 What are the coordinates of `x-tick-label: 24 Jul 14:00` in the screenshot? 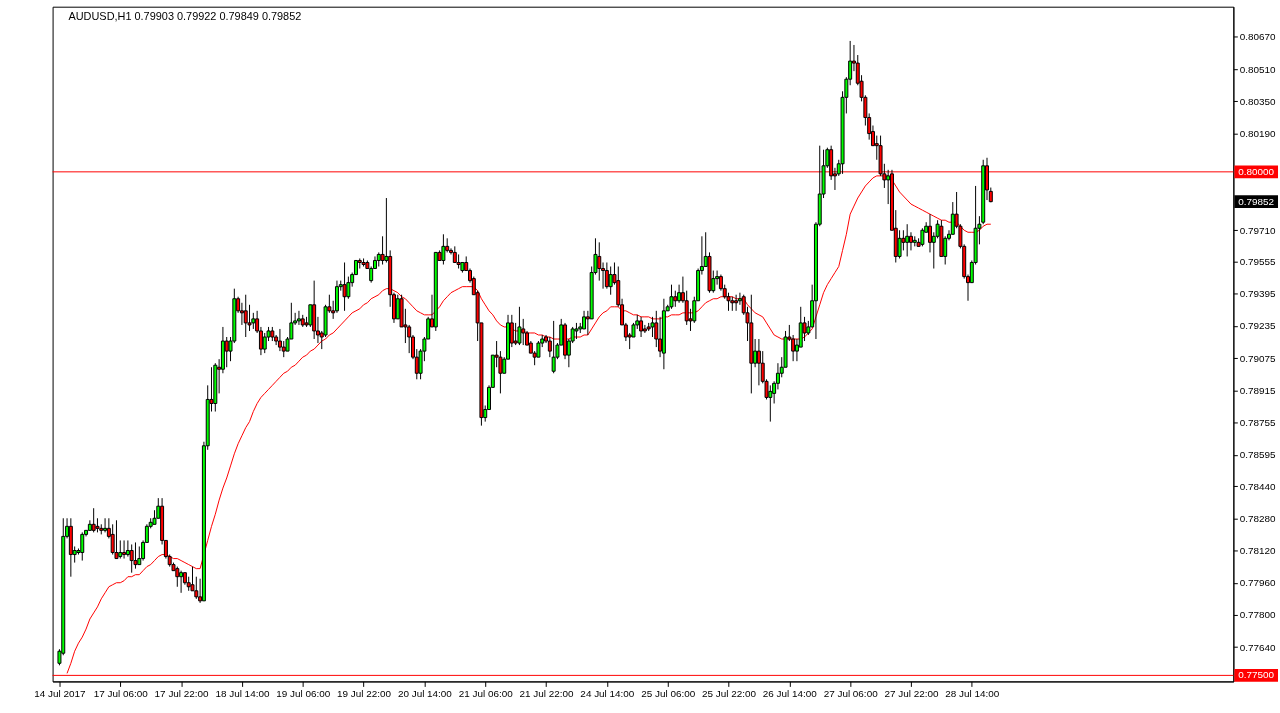 It's located at (607, 693).